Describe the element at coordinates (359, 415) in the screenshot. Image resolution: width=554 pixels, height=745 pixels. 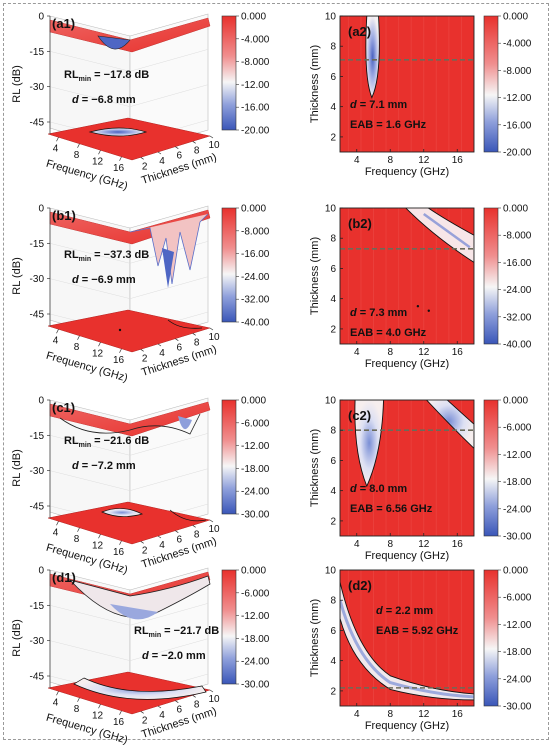
I see `panel-label: (c2)` at that location.